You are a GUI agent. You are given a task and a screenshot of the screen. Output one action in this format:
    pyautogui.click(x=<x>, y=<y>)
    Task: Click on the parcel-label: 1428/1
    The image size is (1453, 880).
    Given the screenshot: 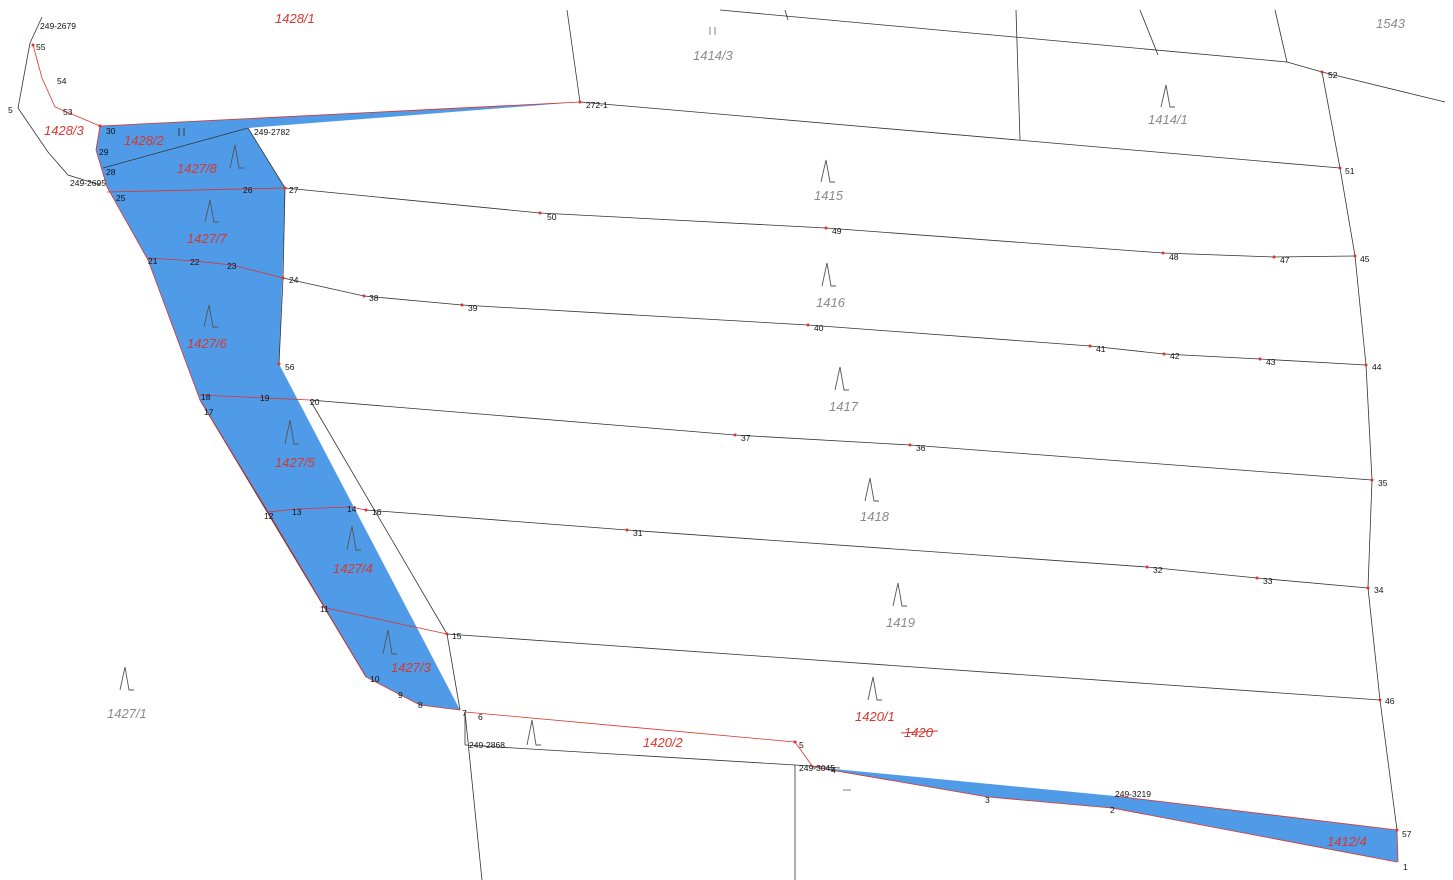 What is the action you would take?
    pyautogui.click(x=295, y=18)
    